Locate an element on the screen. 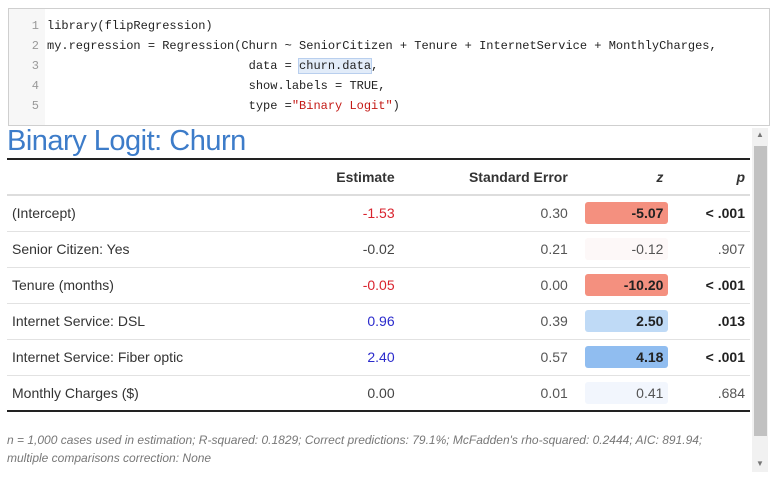 This screenshot has width=780, height=480. estimate-cell: 0.00 is located at coordinates (381, 392).